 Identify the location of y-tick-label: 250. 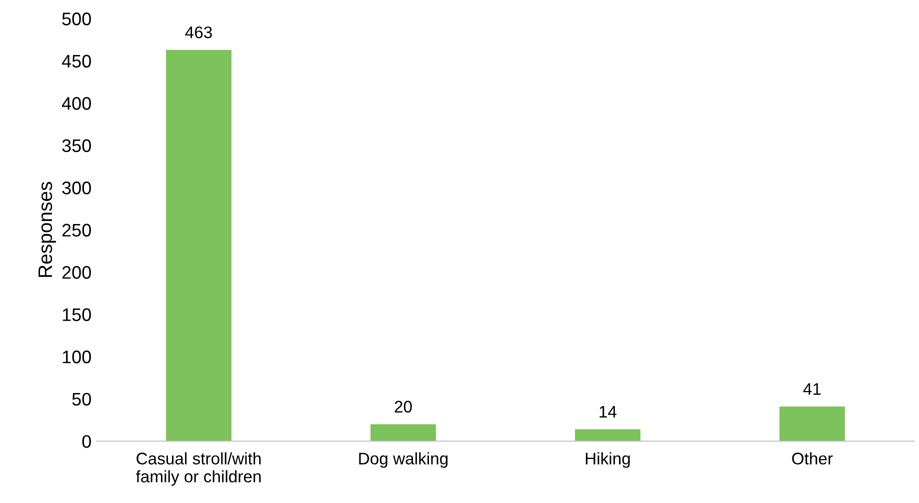
(76, 230).